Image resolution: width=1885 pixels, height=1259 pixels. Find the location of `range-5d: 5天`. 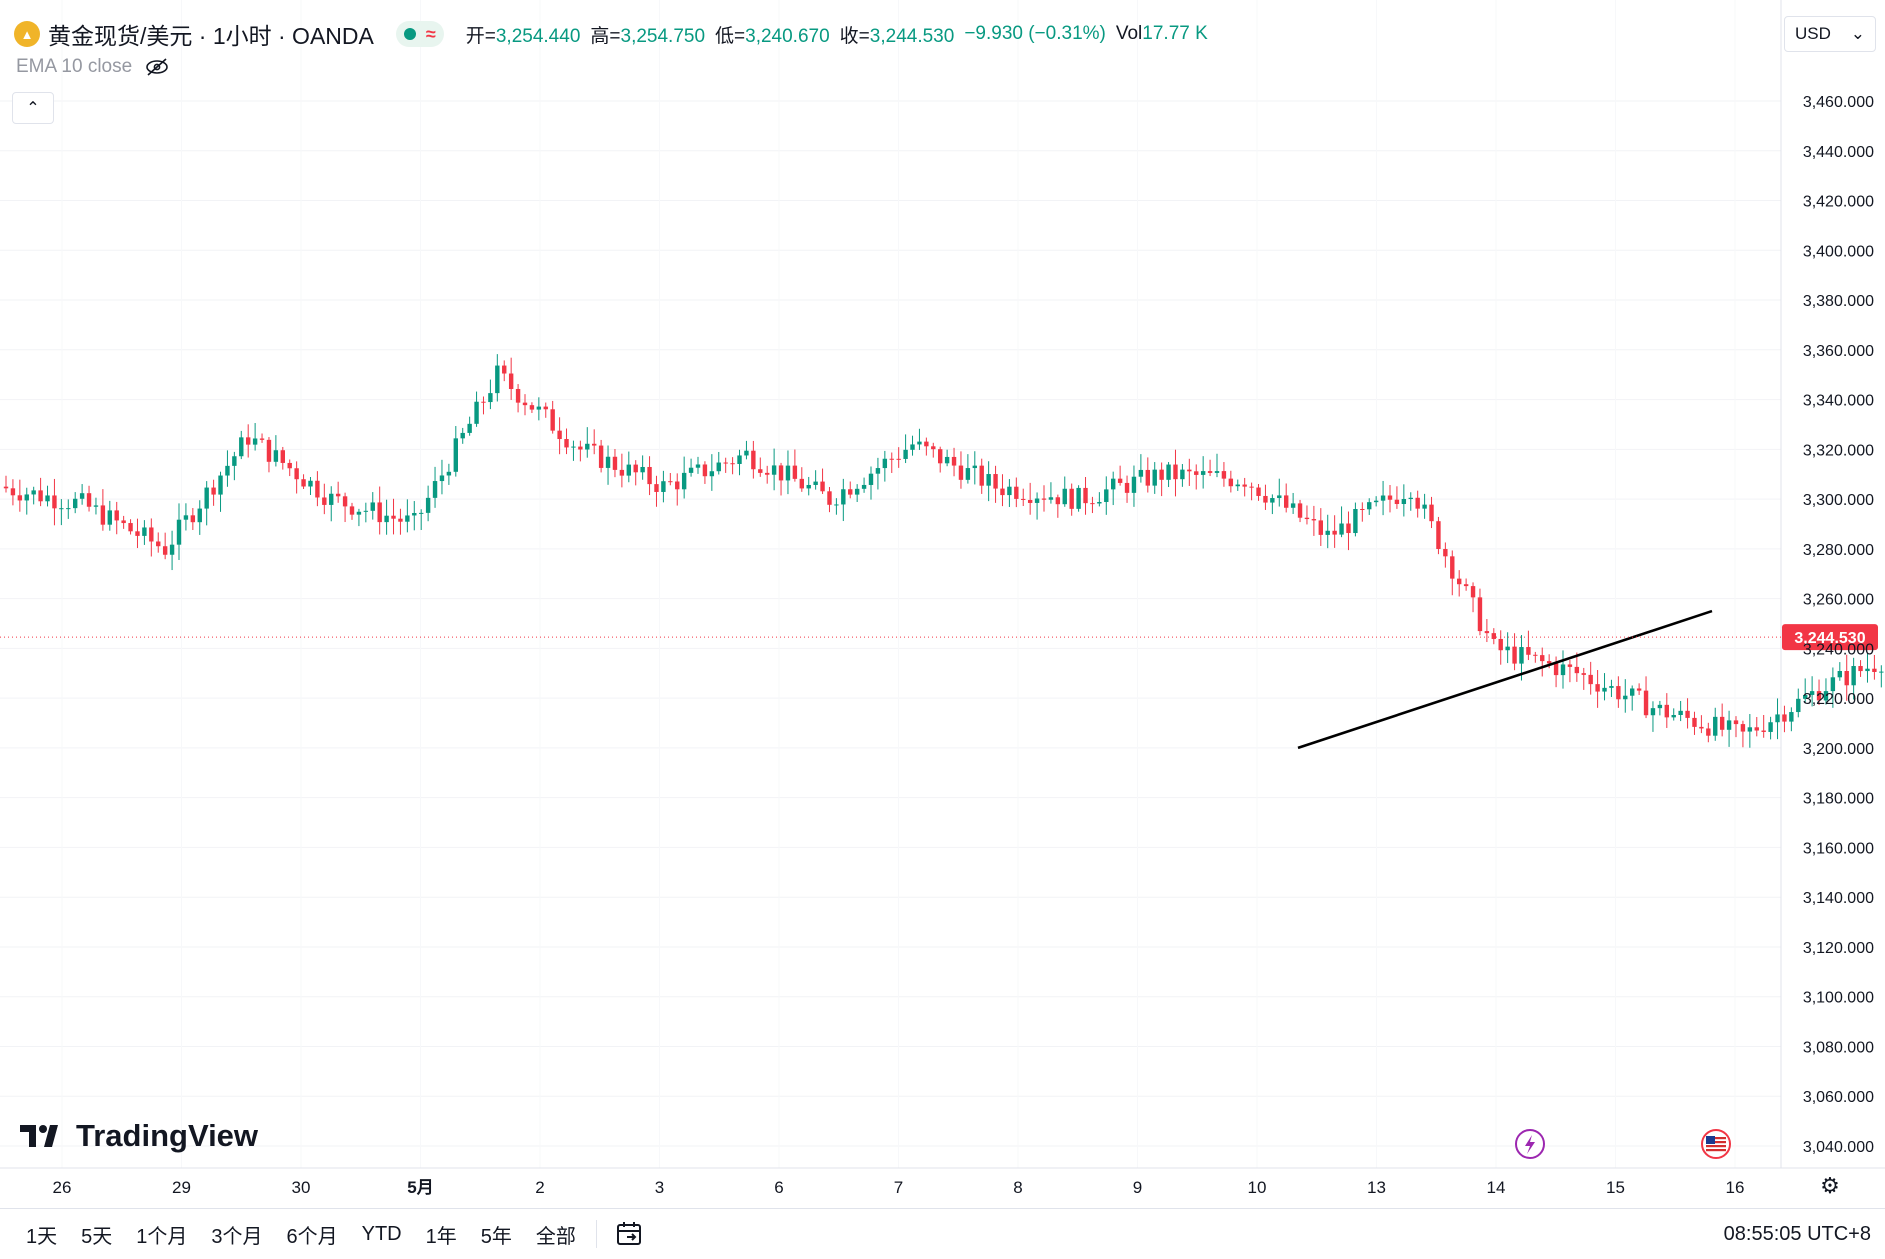

range-5d: 5天 is located at coordinates (97, 1236).